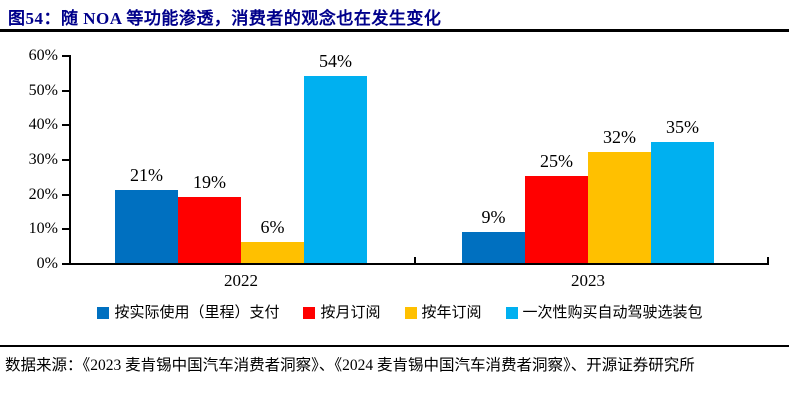 This screenshot has width=800, height=411. Describe the element at coordinates (272, 227) in the screenshot. I see `bar-value-label: 6%` at that location.